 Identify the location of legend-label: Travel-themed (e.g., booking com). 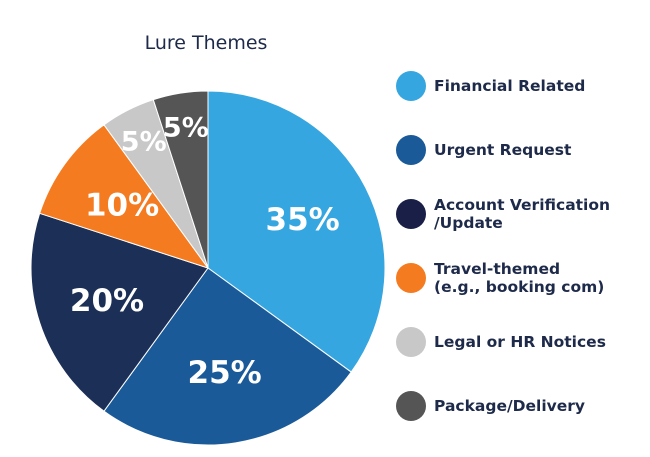
(519, 278).